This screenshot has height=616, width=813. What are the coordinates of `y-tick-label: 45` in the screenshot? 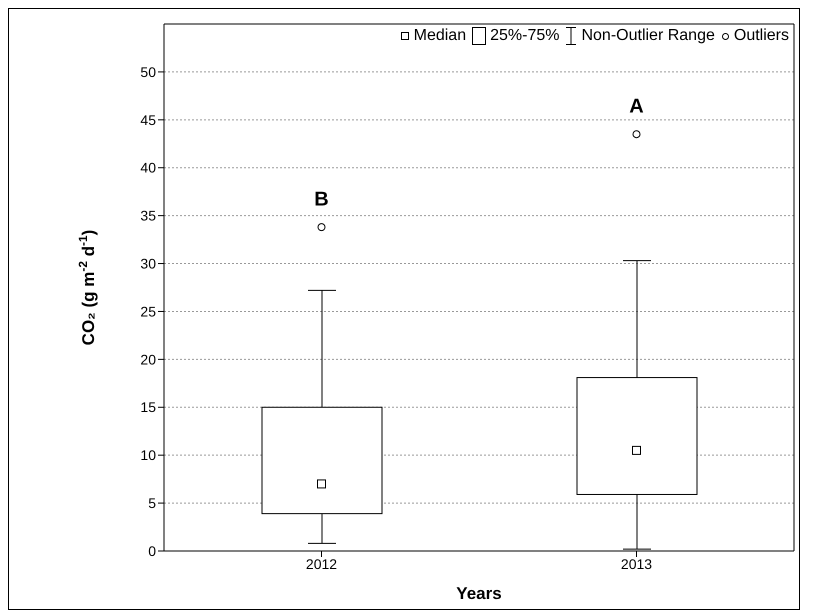 It's located at (148, 120).